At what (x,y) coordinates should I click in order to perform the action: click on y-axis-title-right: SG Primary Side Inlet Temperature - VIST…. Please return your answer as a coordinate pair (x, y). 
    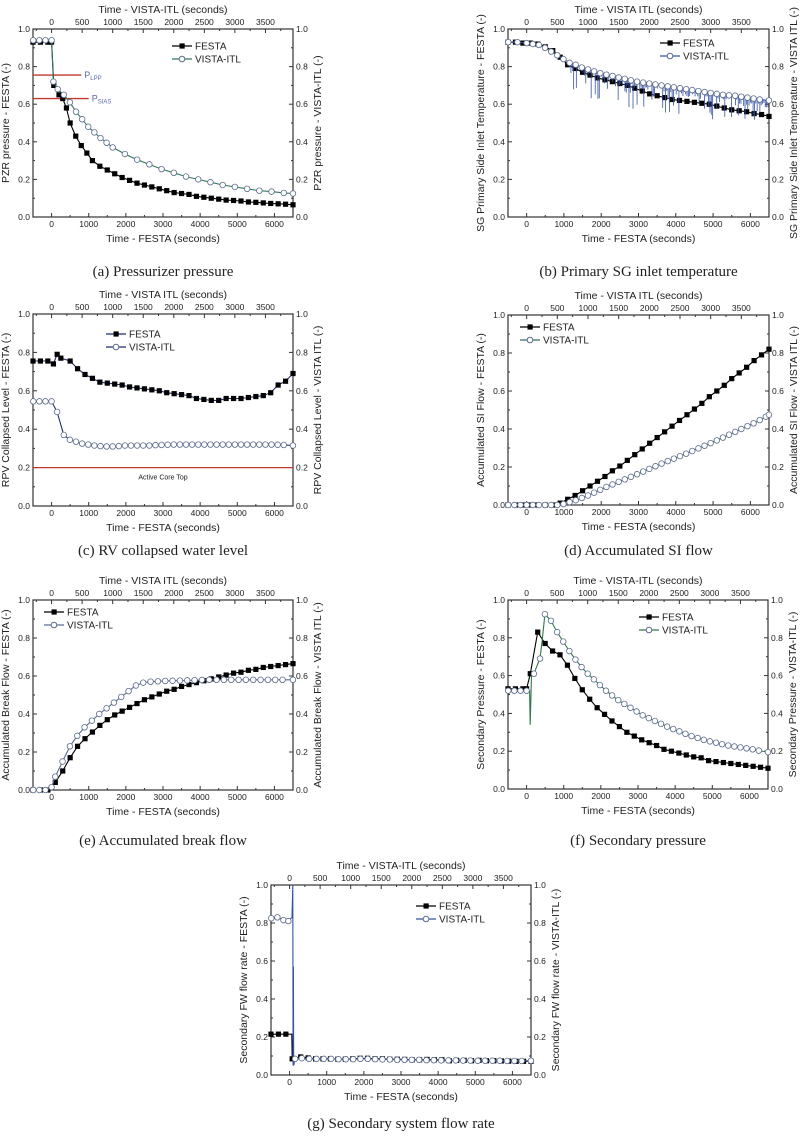
    Looking at the image, I should click on (794, 123).